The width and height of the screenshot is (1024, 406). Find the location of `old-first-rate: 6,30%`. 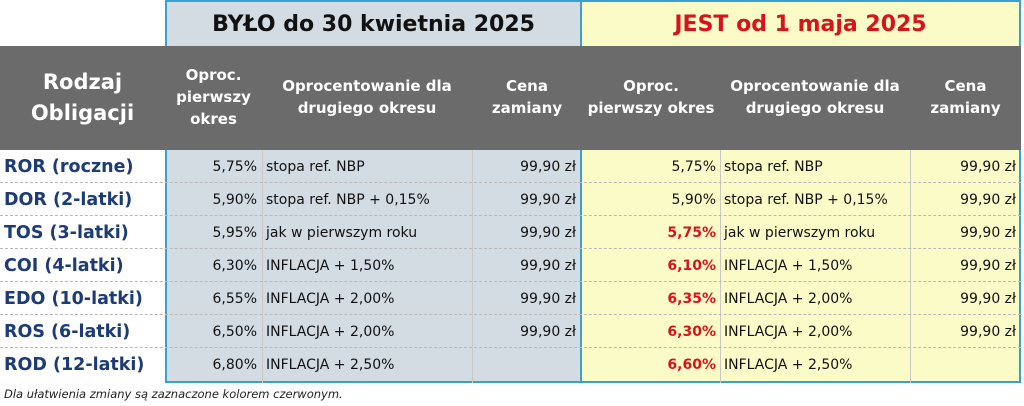

old-first-rate: 6,30% is located at coordinates (234, 265).